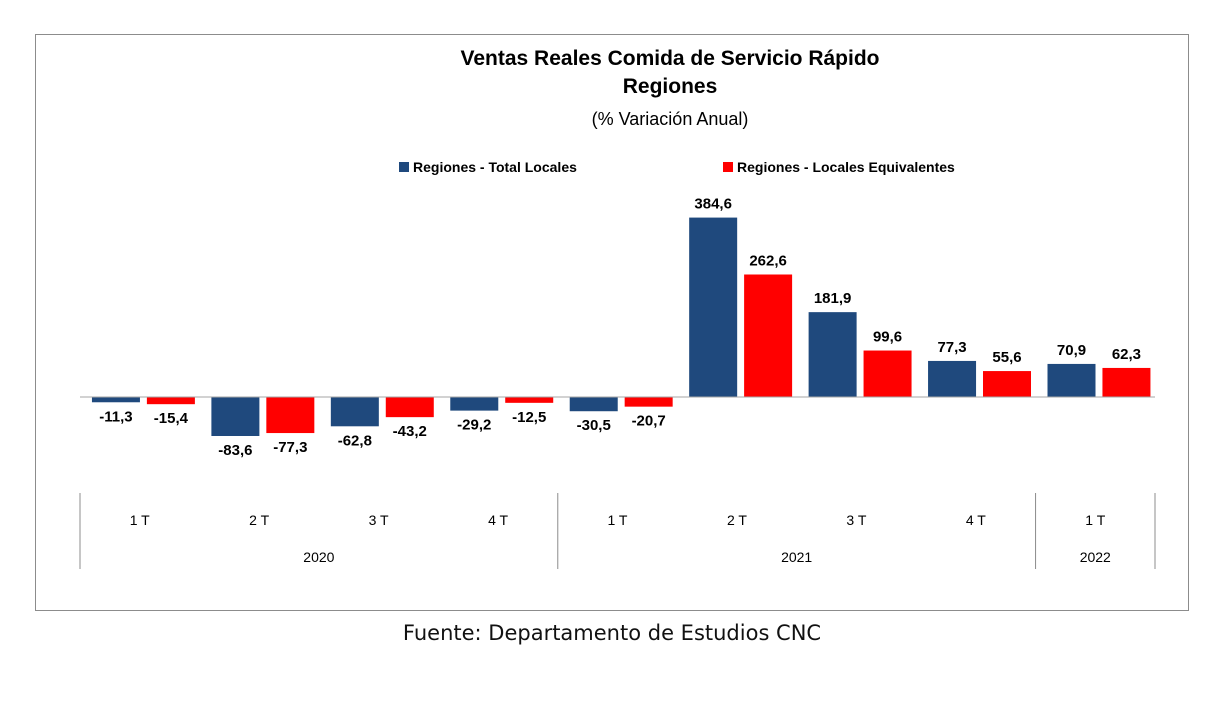 This screenshot has height=708, width=1224. I want to click on category-axis: 1 T 2 T 3 T 4 T 1 T 2 T 3 T 4 T 1 T 2020 2021 2022, so click(617, 531).